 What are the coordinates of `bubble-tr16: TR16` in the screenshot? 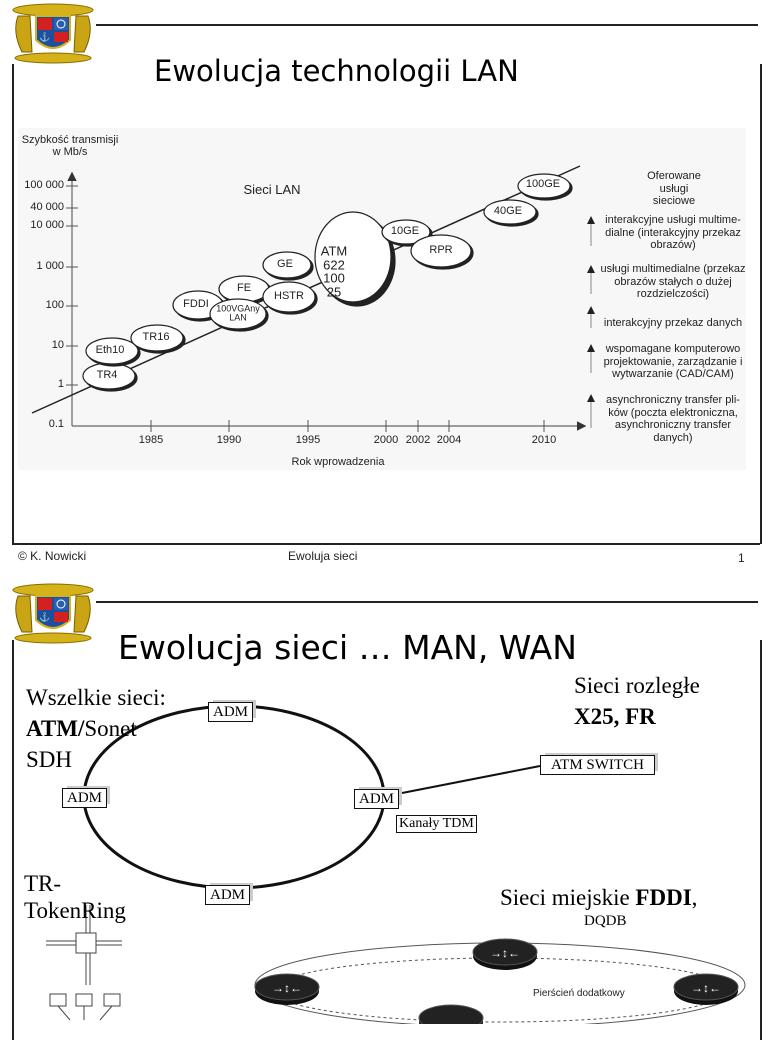 It's located at (156, 337).